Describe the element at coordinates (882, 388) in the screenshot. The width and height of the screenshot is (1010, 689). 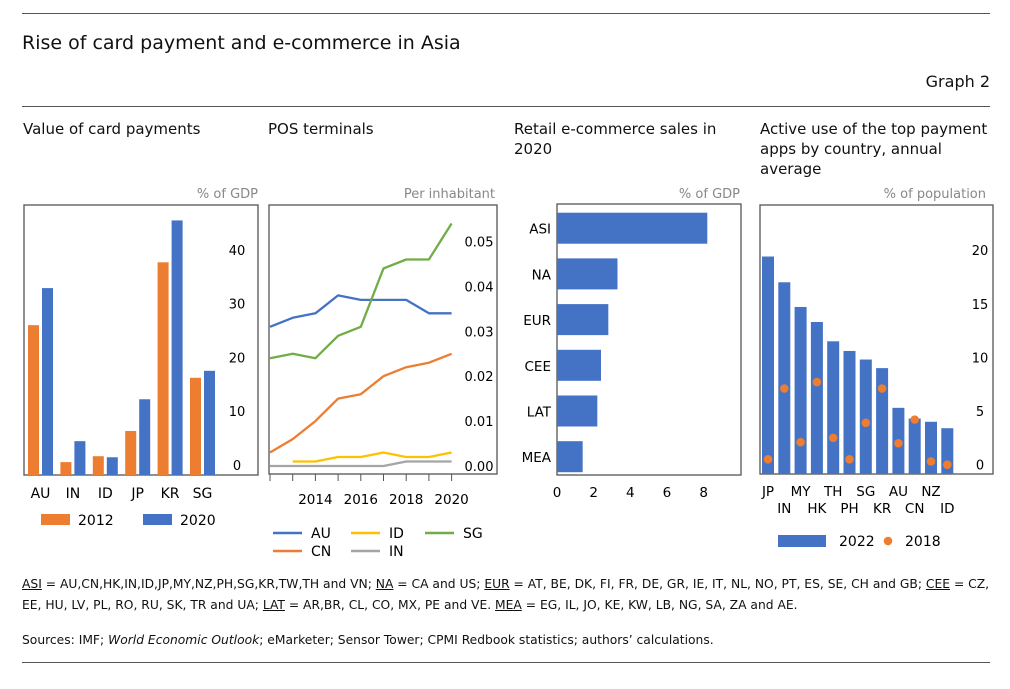
I see `dot-KR-2018` at that location.